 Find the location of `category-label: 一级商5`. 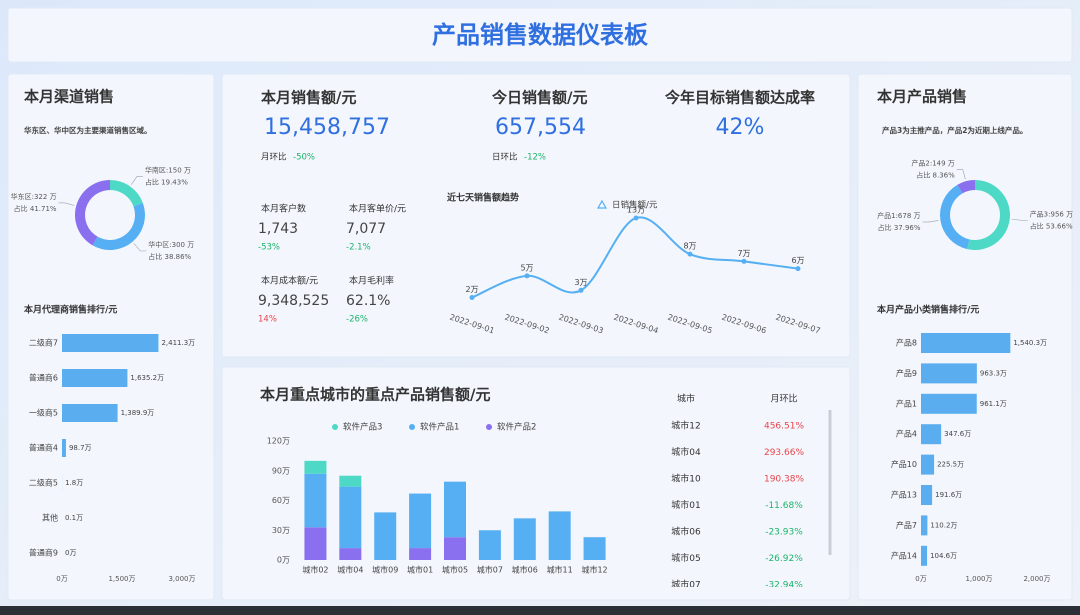

category-label: 一级商5 is located at coordinates (43, 413).